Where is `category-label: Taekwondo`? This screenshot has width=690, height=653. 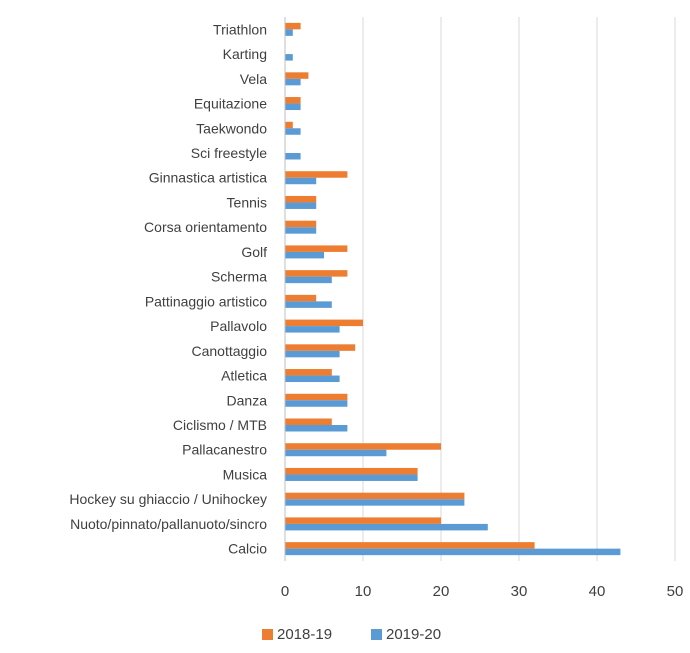
category-label: Taekwondo is located at coordinates (231, 128).